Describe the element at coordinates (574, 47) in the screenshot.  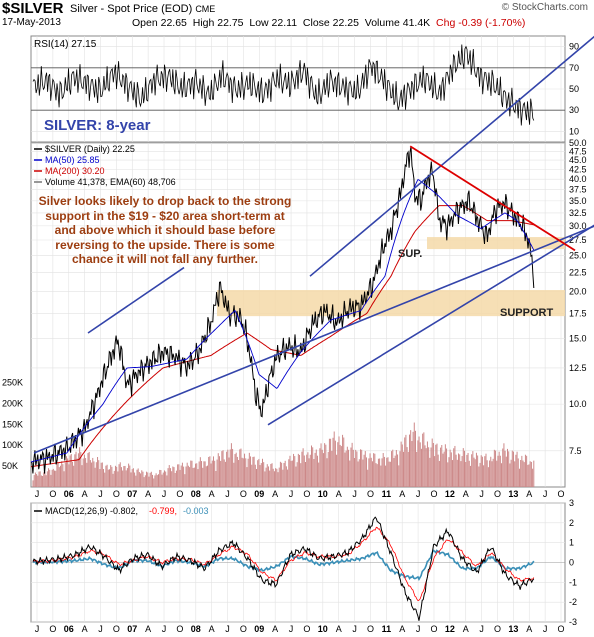
I see `rsi-tick-label: 90` at that location.